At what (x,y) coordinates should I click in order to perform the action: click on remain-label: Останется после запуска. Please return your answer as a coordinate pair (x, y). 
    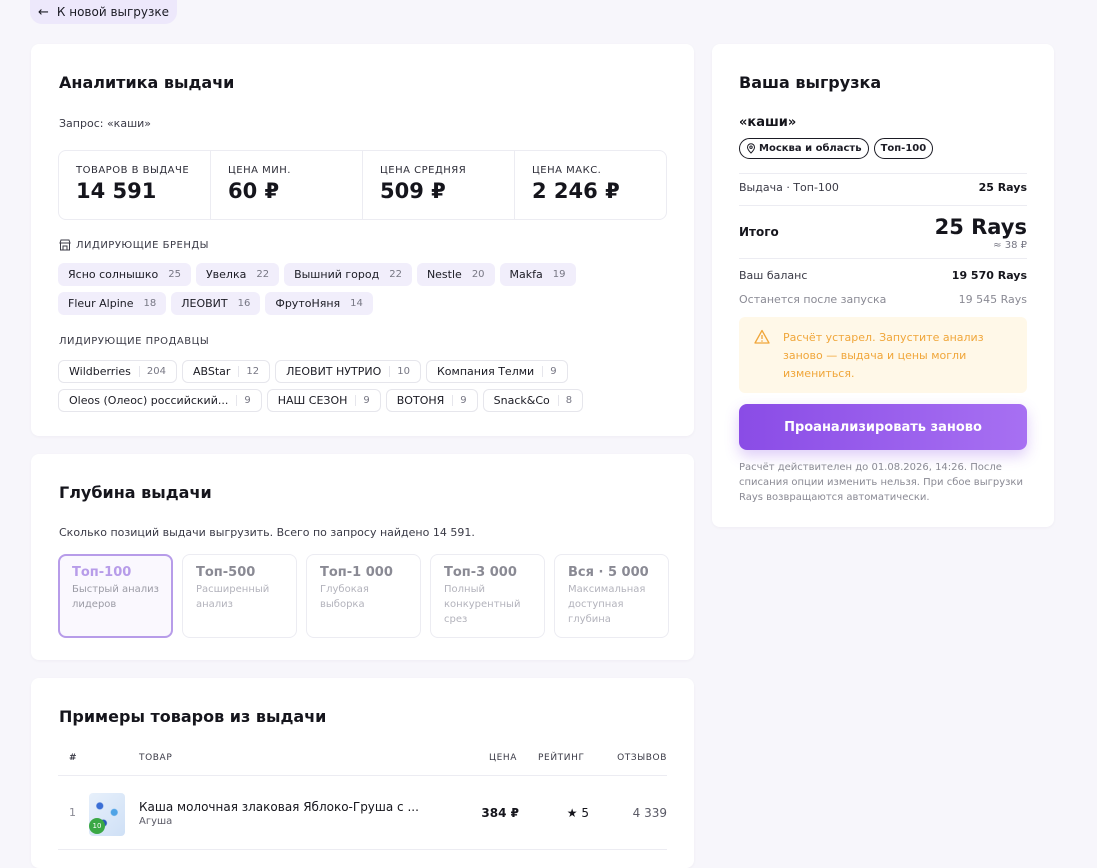
    Looking at the image, I should click on (813, 299).